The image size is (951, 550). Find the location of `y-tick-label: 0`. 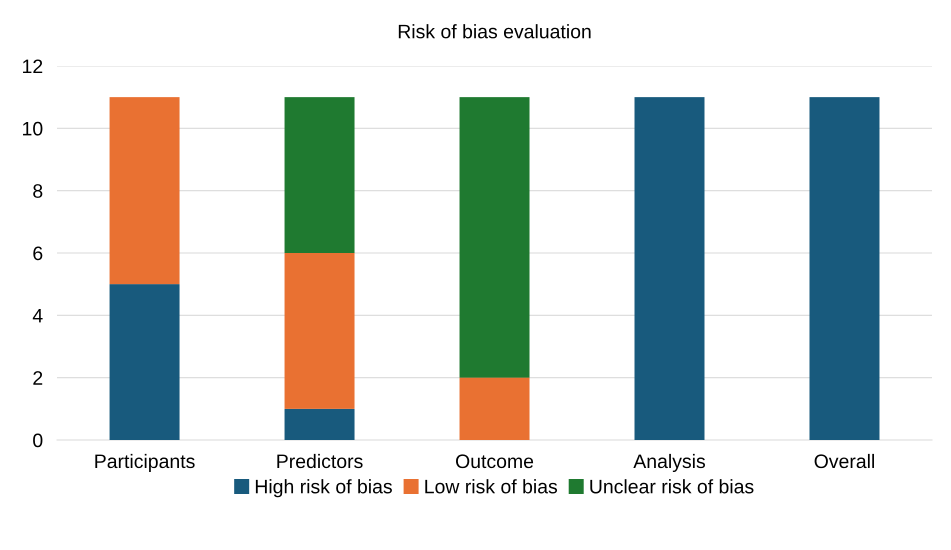

y-tick-label: 0 is located at coordinates (37, 440).